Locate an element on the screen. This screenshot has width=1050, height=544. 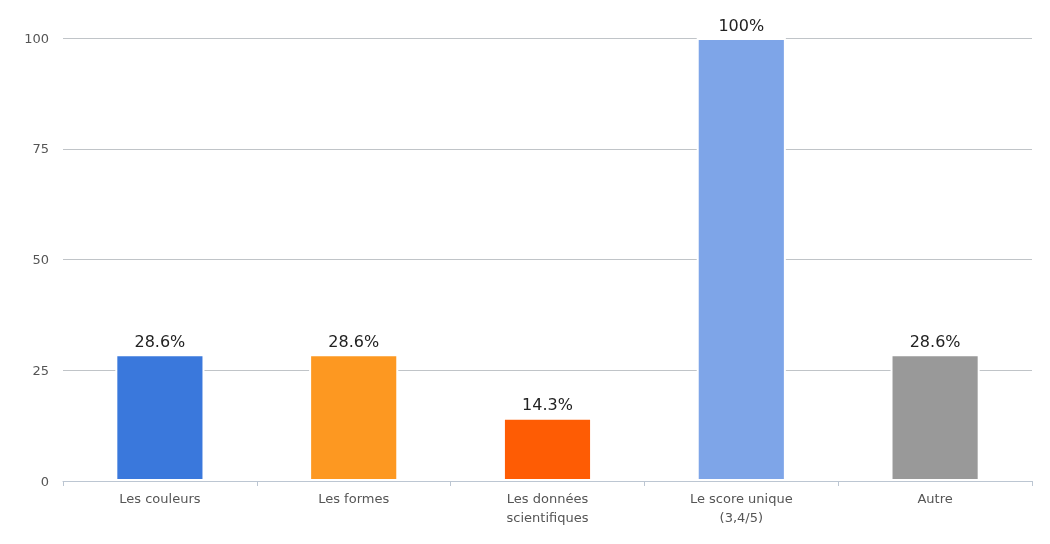
x-tick-label: Le score unique (3,4/5) is located at coordinates (741, 508).